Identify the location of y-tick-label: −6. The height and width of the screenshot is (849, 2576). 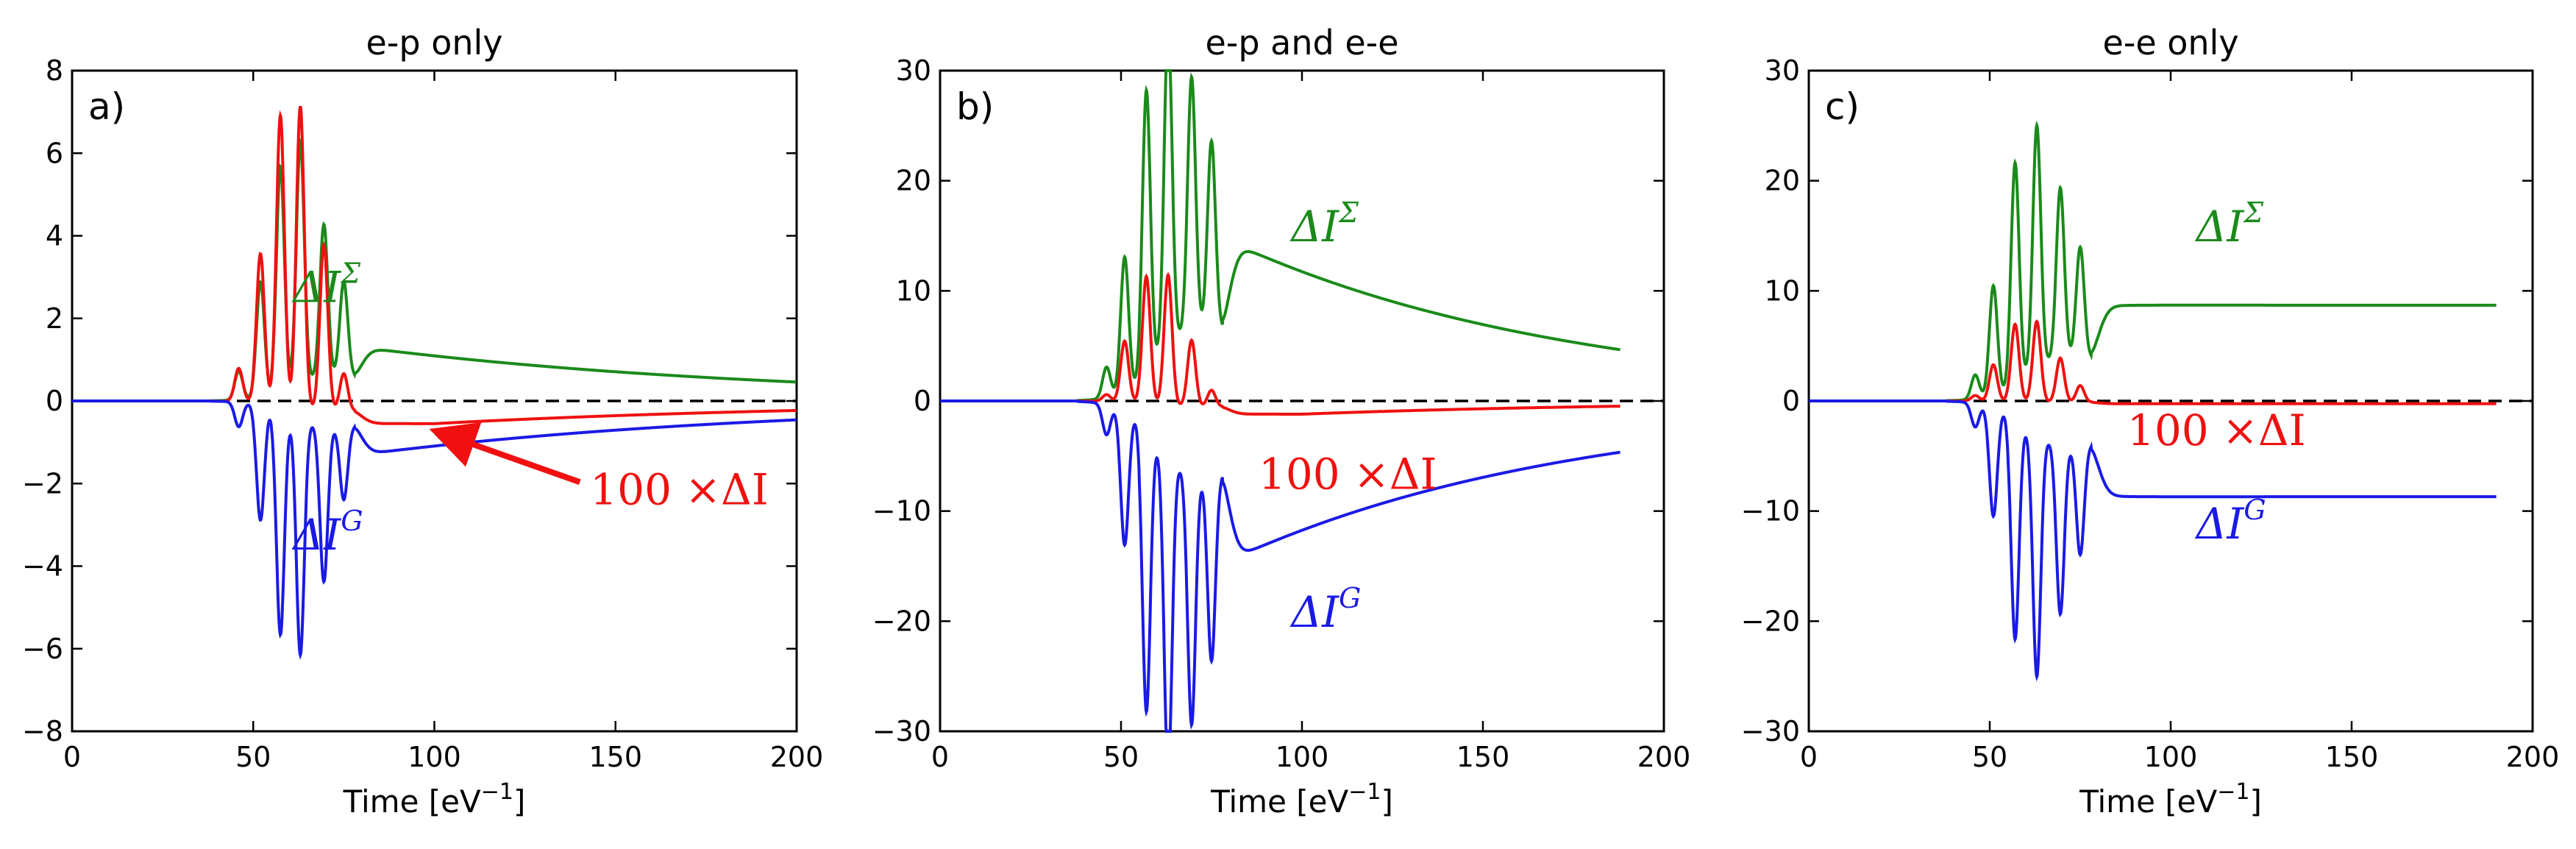
(42, 649).